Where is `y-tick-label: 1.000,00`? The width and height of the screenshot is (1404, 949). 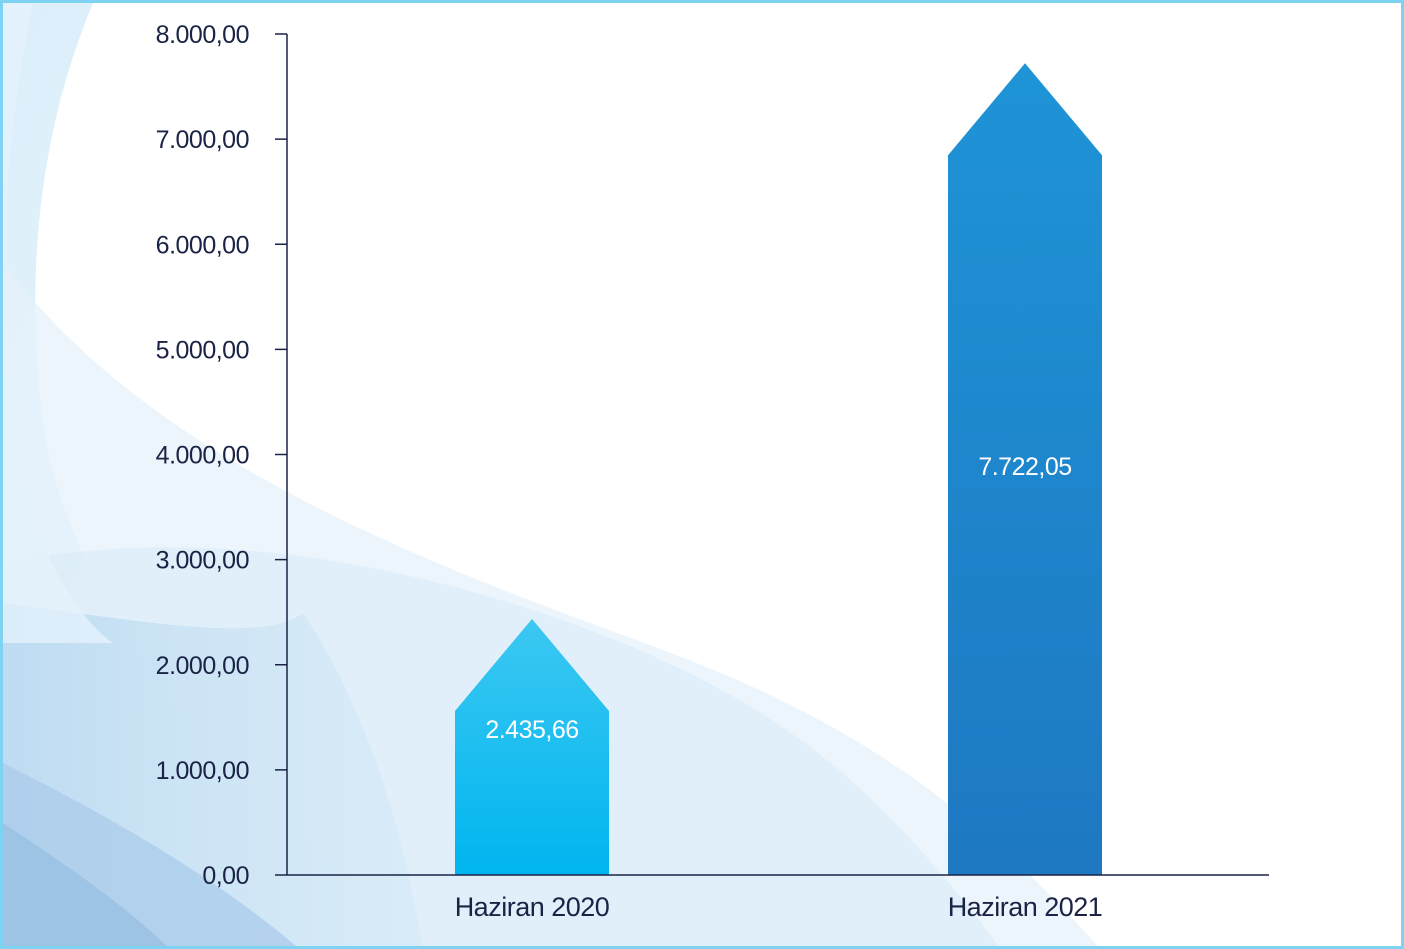
y-tick-label: 1.000,00 is located at coordinates (202, 771).